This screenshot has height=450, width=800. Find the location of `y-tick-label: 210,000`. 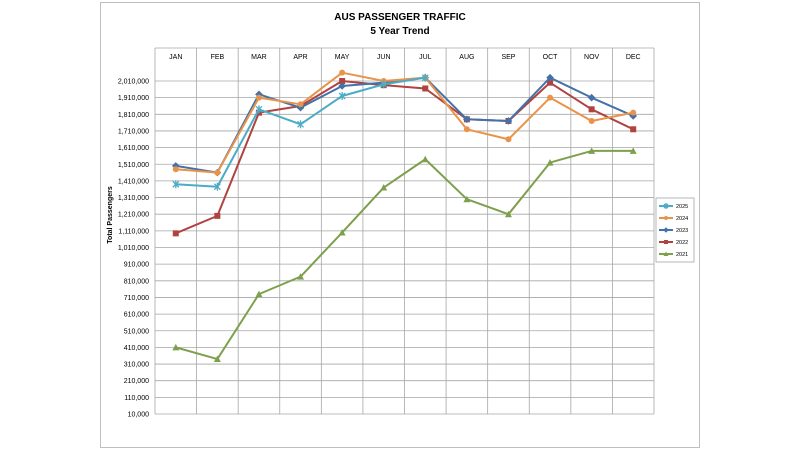

y-tick-label: 210,000 is located at coordinates (136, 381).